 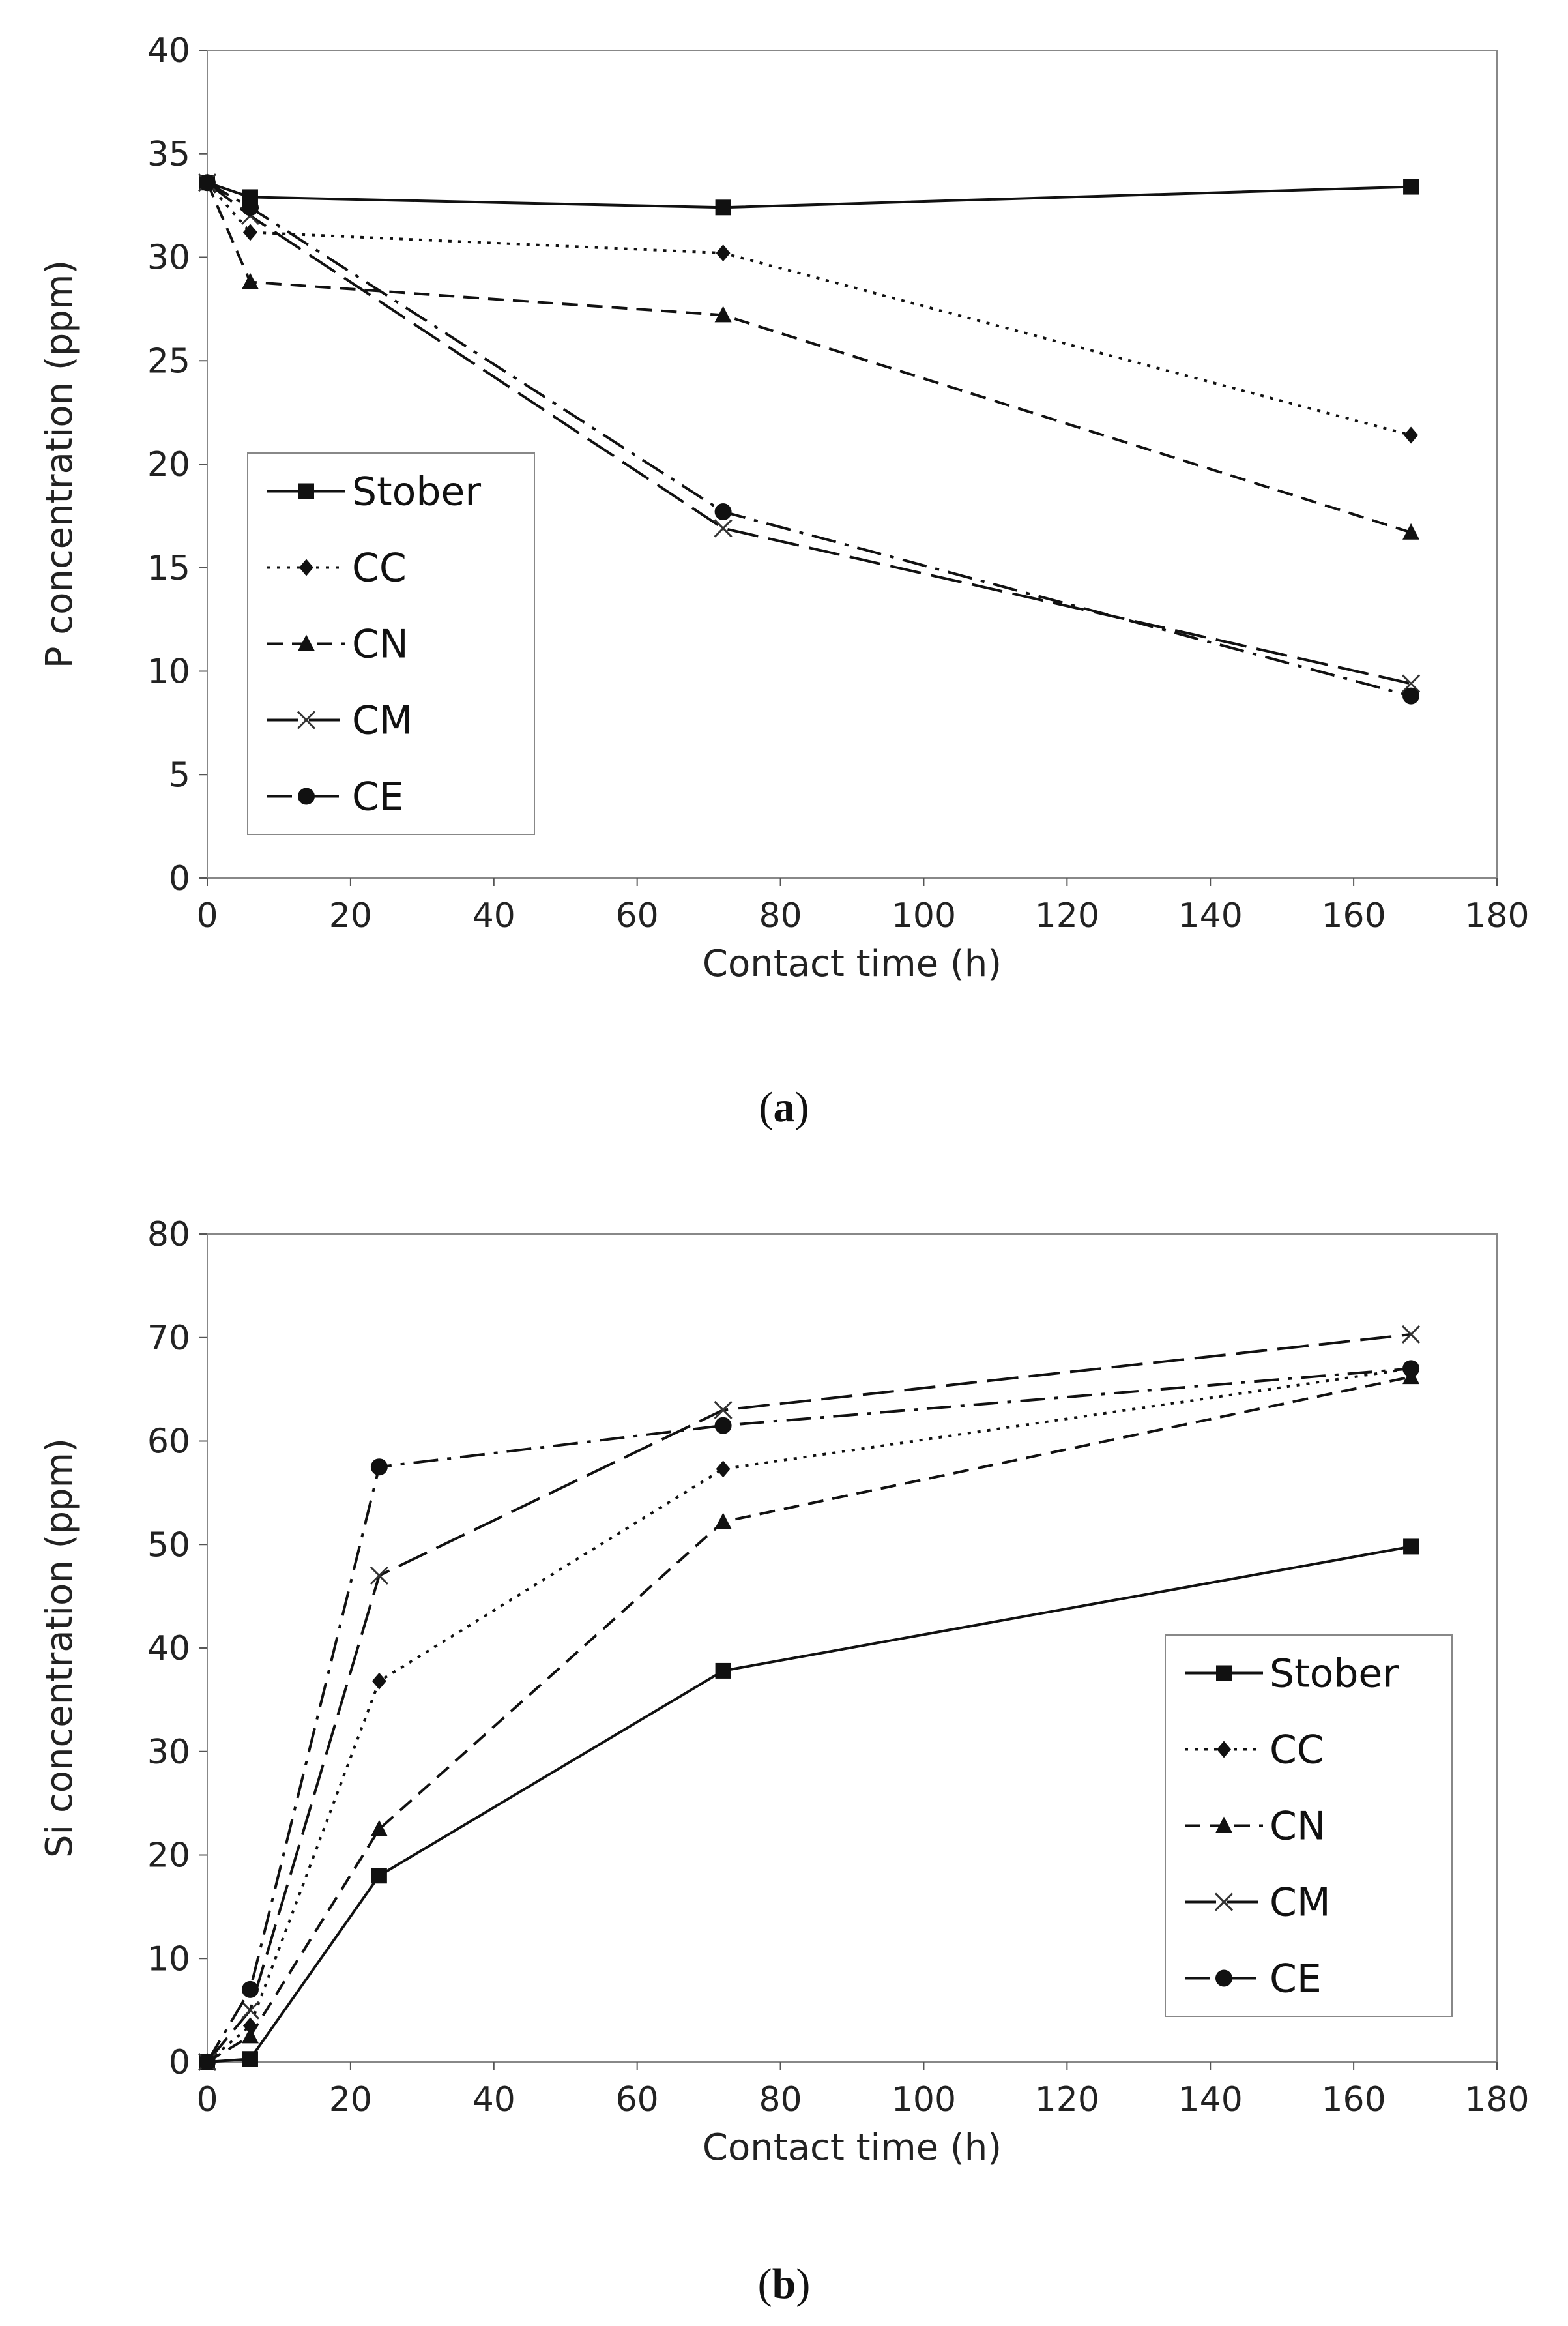 I want to click on y-tick-label: 70, so click(x=168, y=1338).